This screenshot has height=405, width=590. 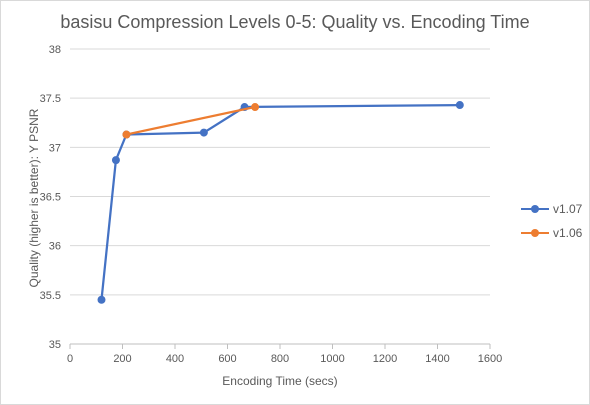 I want to click on legend-swatch-v106, so click(x=535, y=233).